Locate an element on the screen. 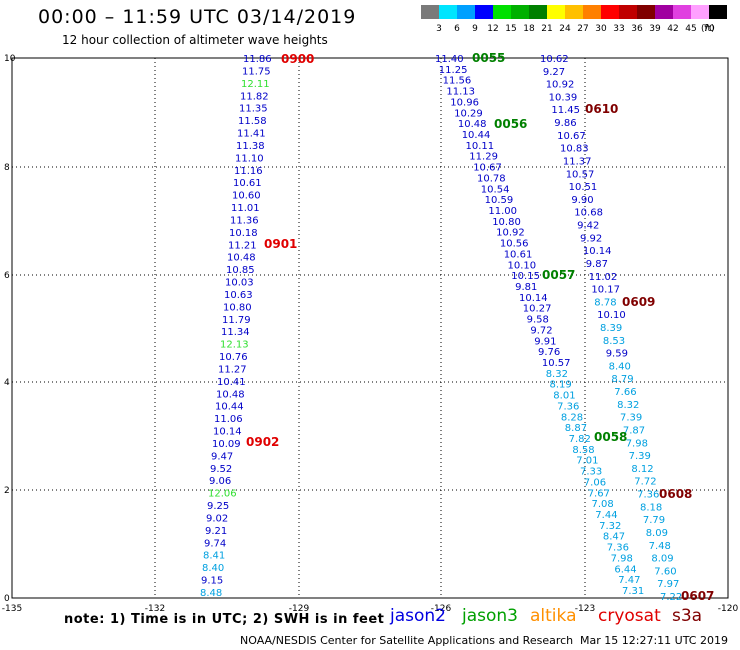 Image resolution: width=740 pixels, height=650 pixels. wave-height-value: 10.54 is located at coordinates (495, 189).